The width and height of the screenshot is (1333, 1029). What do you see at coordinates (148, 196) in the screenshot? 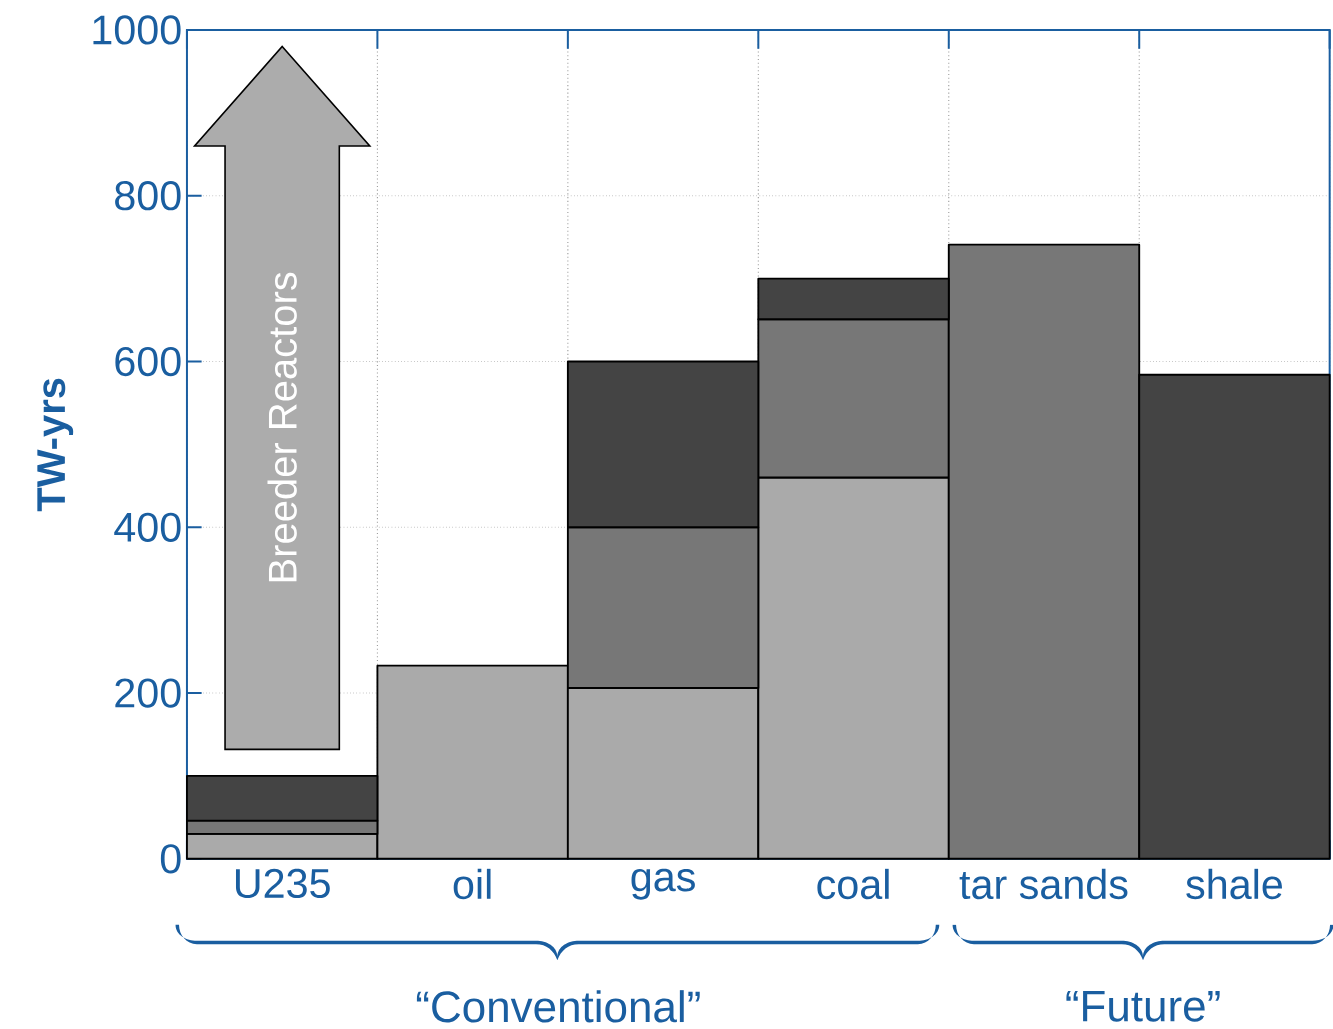
I see `y-tick-label: 800` at bounding box center [148, 196].